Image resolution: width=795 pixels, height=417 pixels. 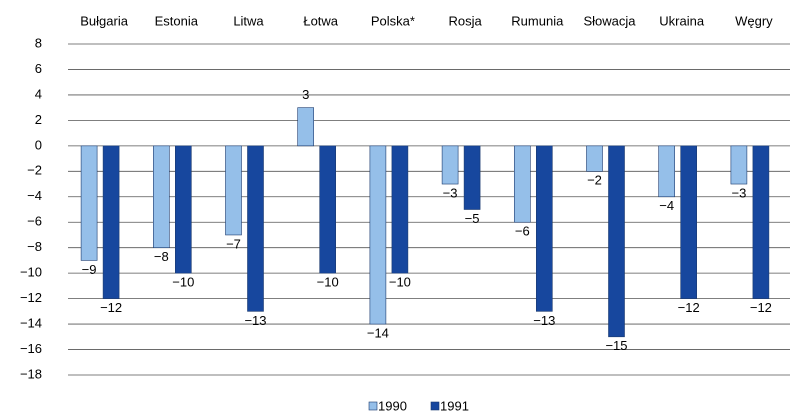 What do you see at coordinates (34, 221) in the screenshot?
I see `y-tick-label: −6` at bounding box center [34, 221].